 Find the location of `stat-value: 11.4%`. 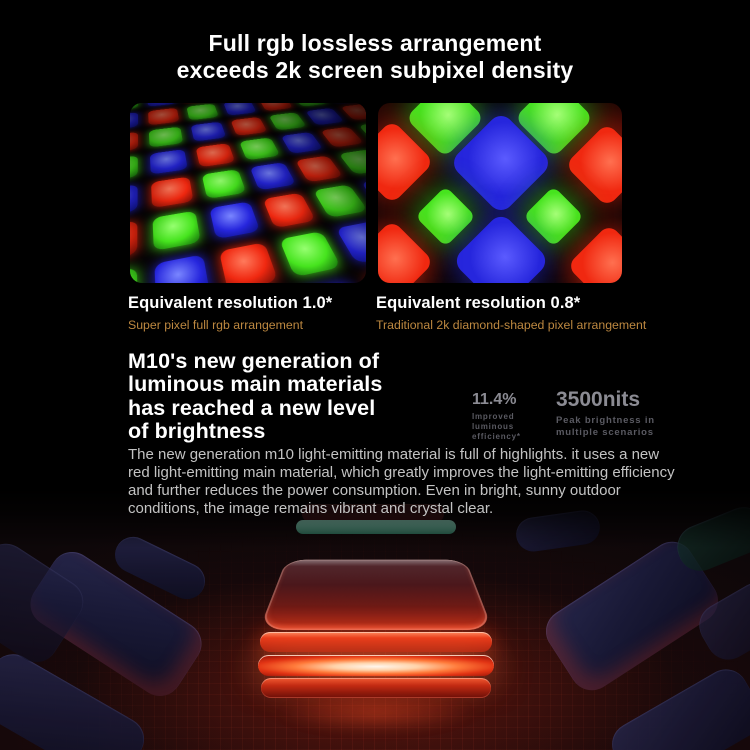

stat-value: 11.4% is located at coordinates (494, 399).